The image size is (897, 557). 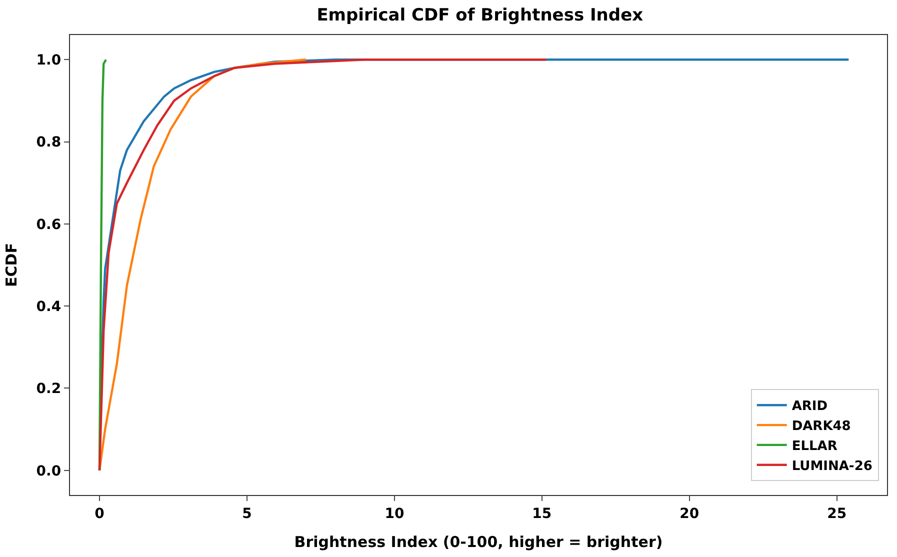 I want to click on x-tick-label: 25, so click(x=837, y=514).